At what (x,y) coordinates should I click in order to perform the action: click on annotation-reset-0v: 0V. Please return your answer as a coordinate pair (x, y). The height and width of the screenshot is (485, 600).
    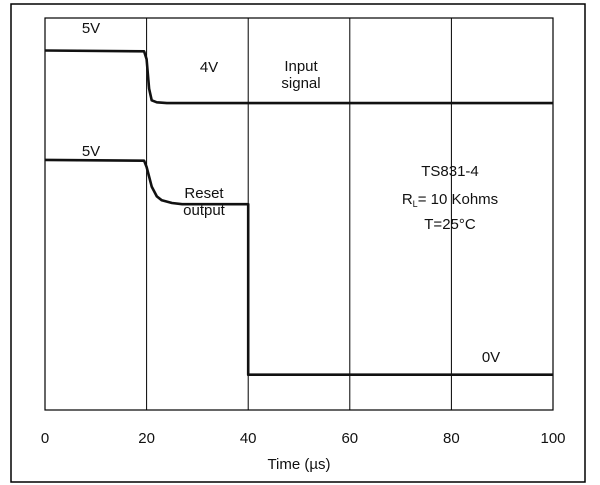
    Looking at the image, I should click on (491, 357).